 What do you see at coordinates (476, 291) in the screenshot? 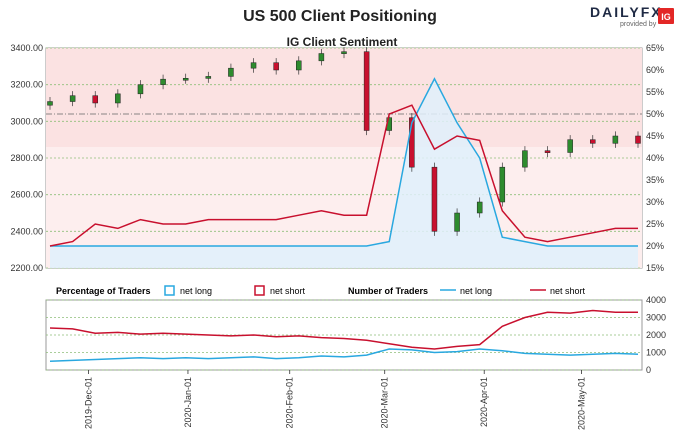
I see `legend-count-long: net long` at bounding box center [476, 291].